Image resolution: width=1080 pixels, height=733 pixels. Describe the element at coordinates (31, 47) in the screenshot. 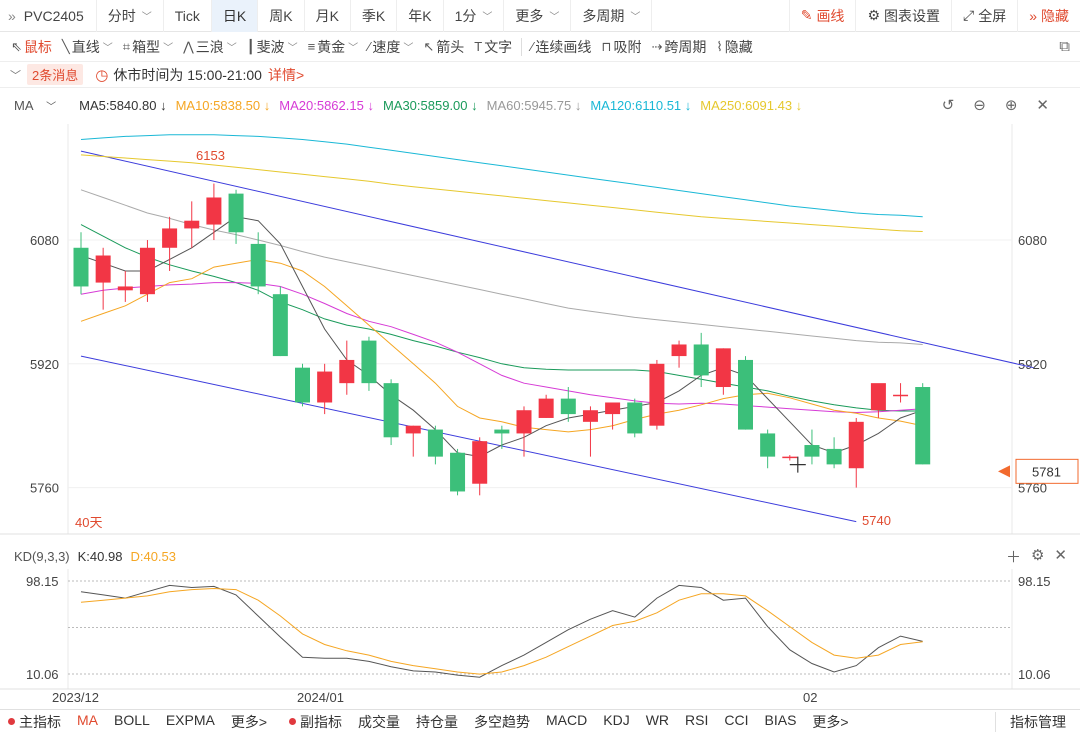

I see `draw-tool-0: ⇖ 鼠标` at that location.